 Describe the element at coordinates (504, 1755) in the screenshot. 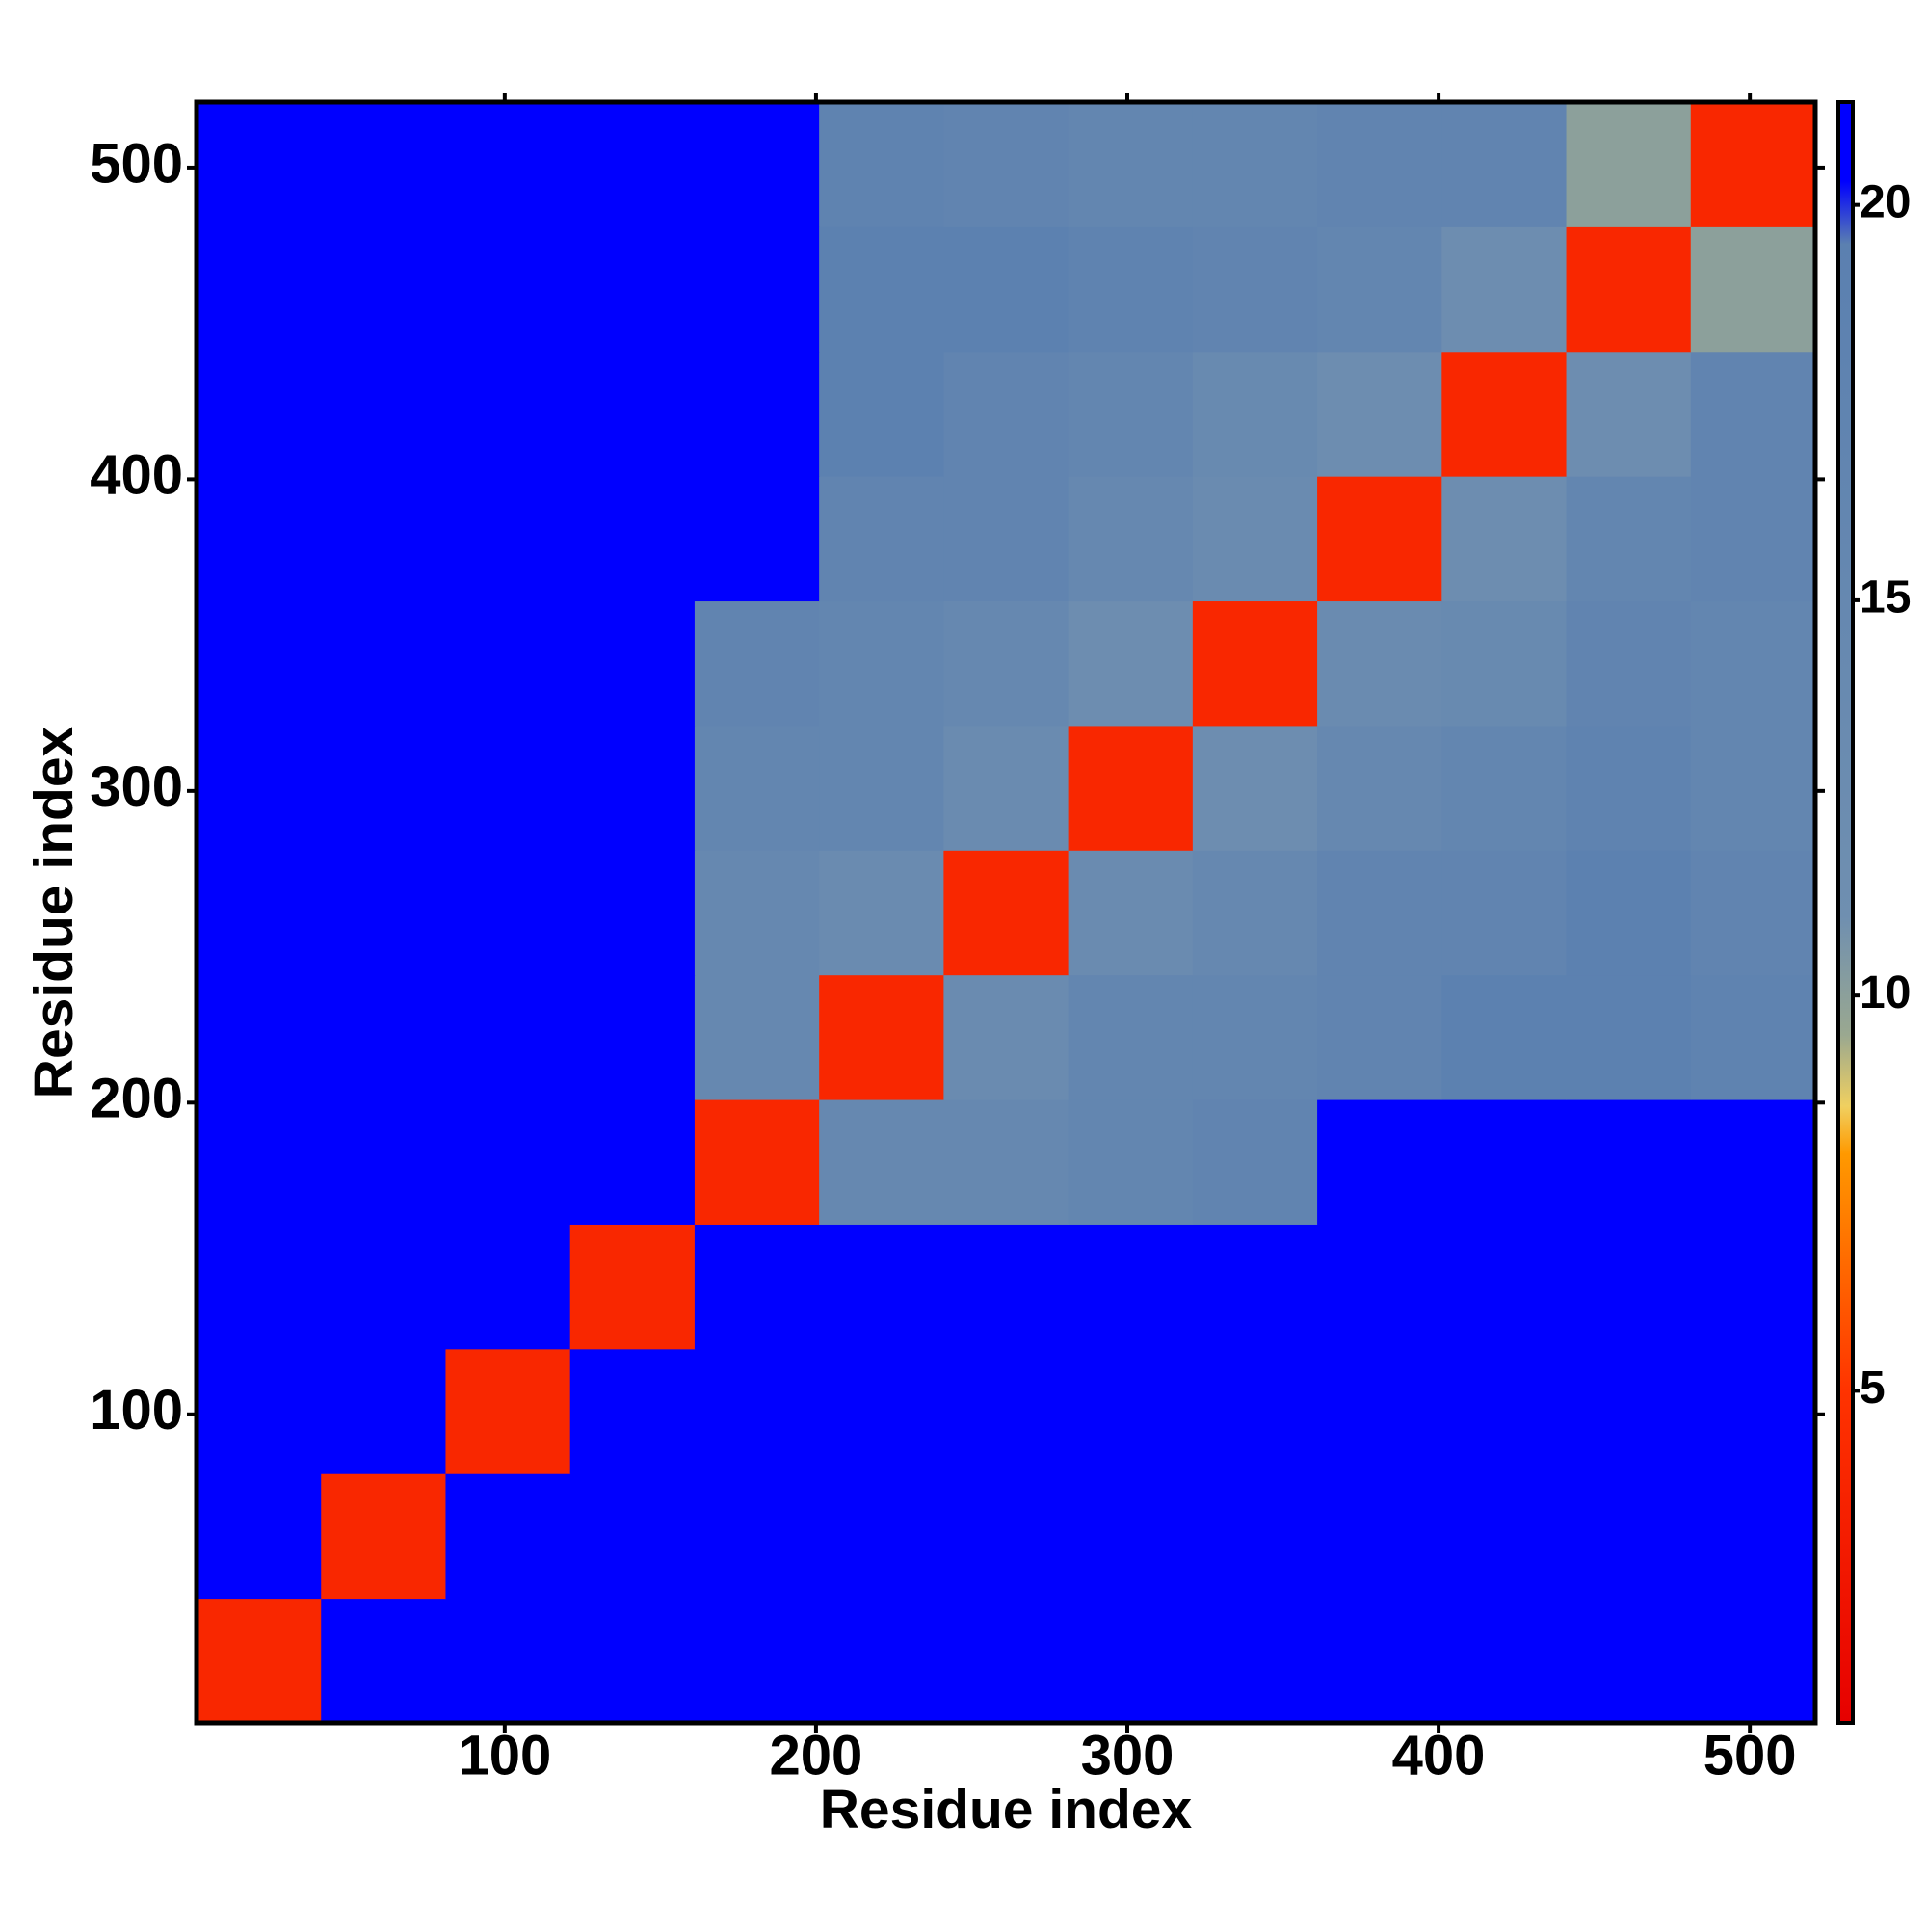

I see `x-tick-label: 100` at that location.